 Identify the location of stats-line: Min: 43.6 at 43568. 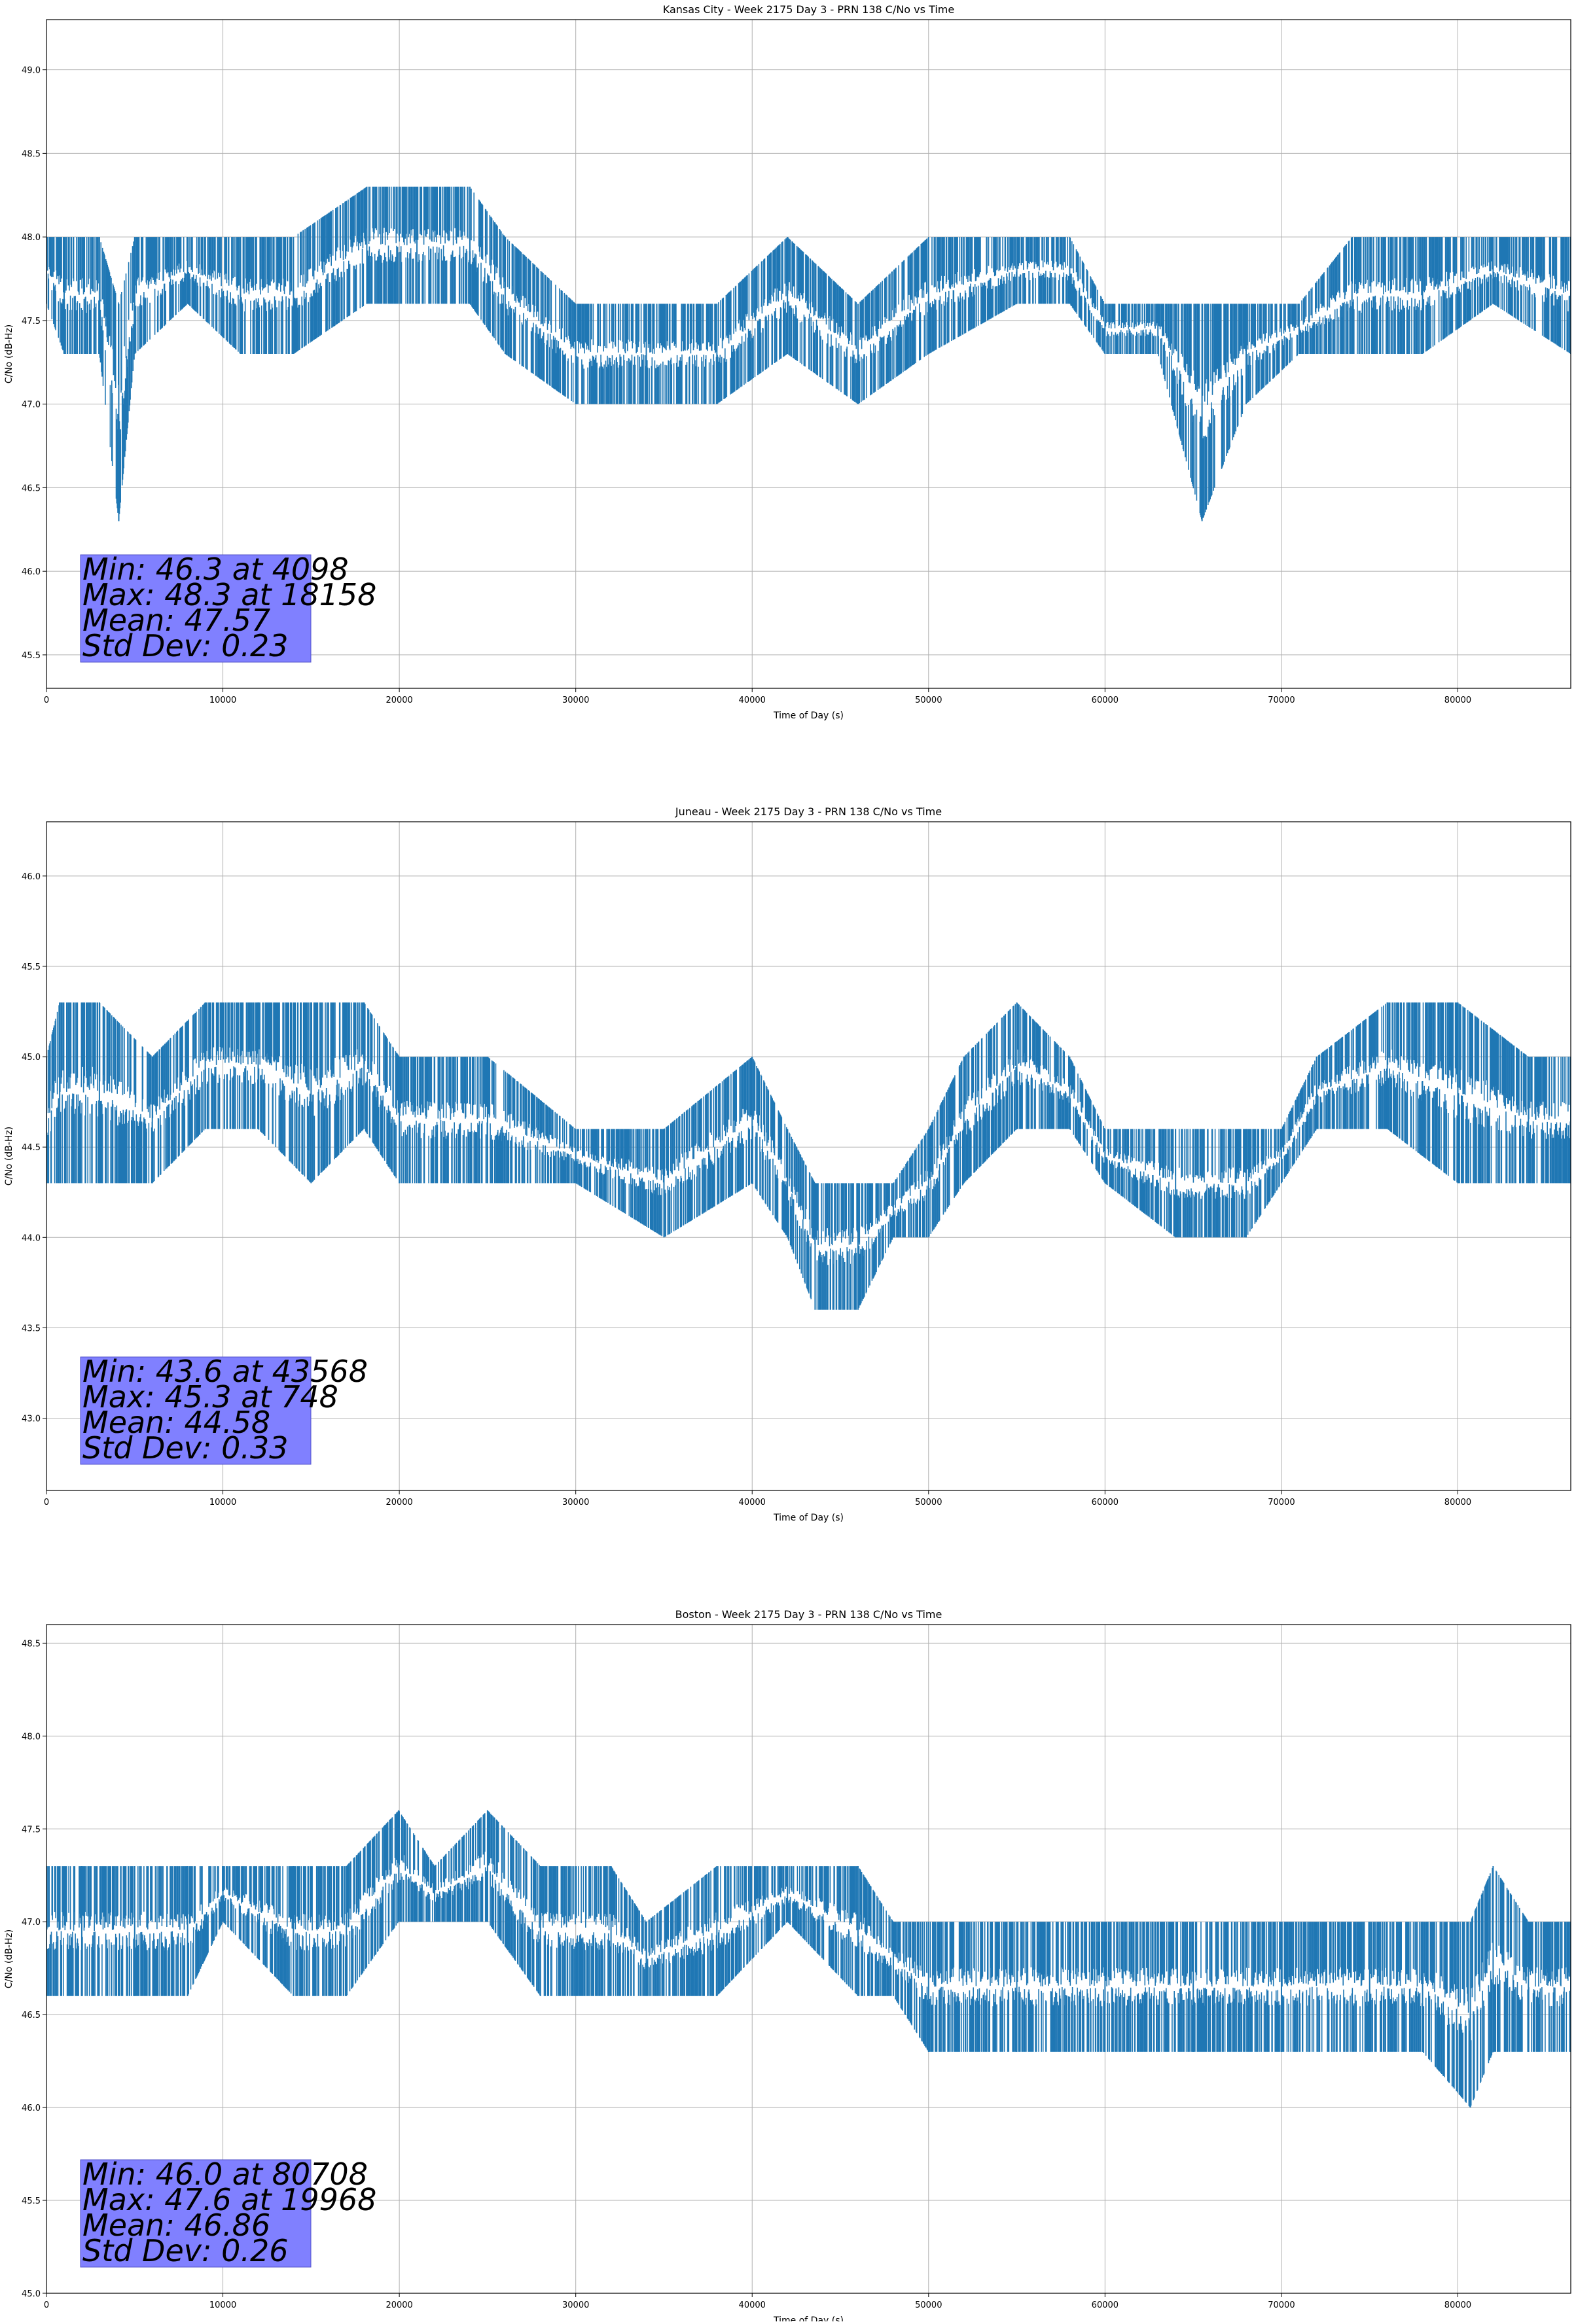
(225, 1371).